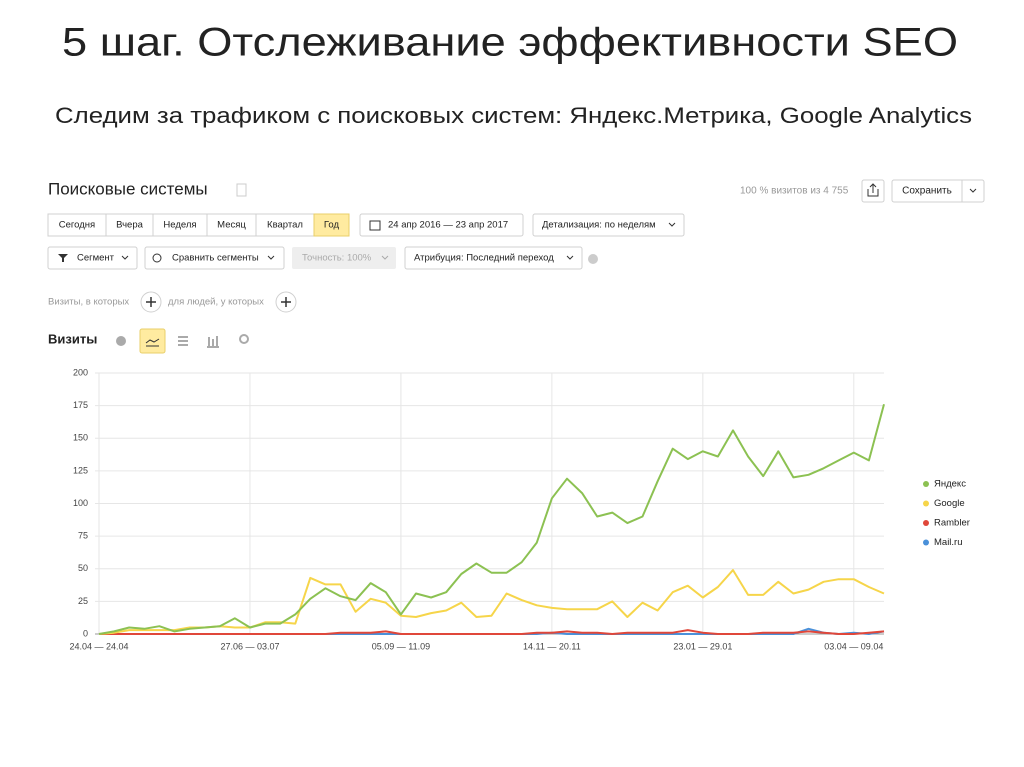  Describe the element at coordinates (244, 339) in the screenshot. I see `map-icon` at that location.